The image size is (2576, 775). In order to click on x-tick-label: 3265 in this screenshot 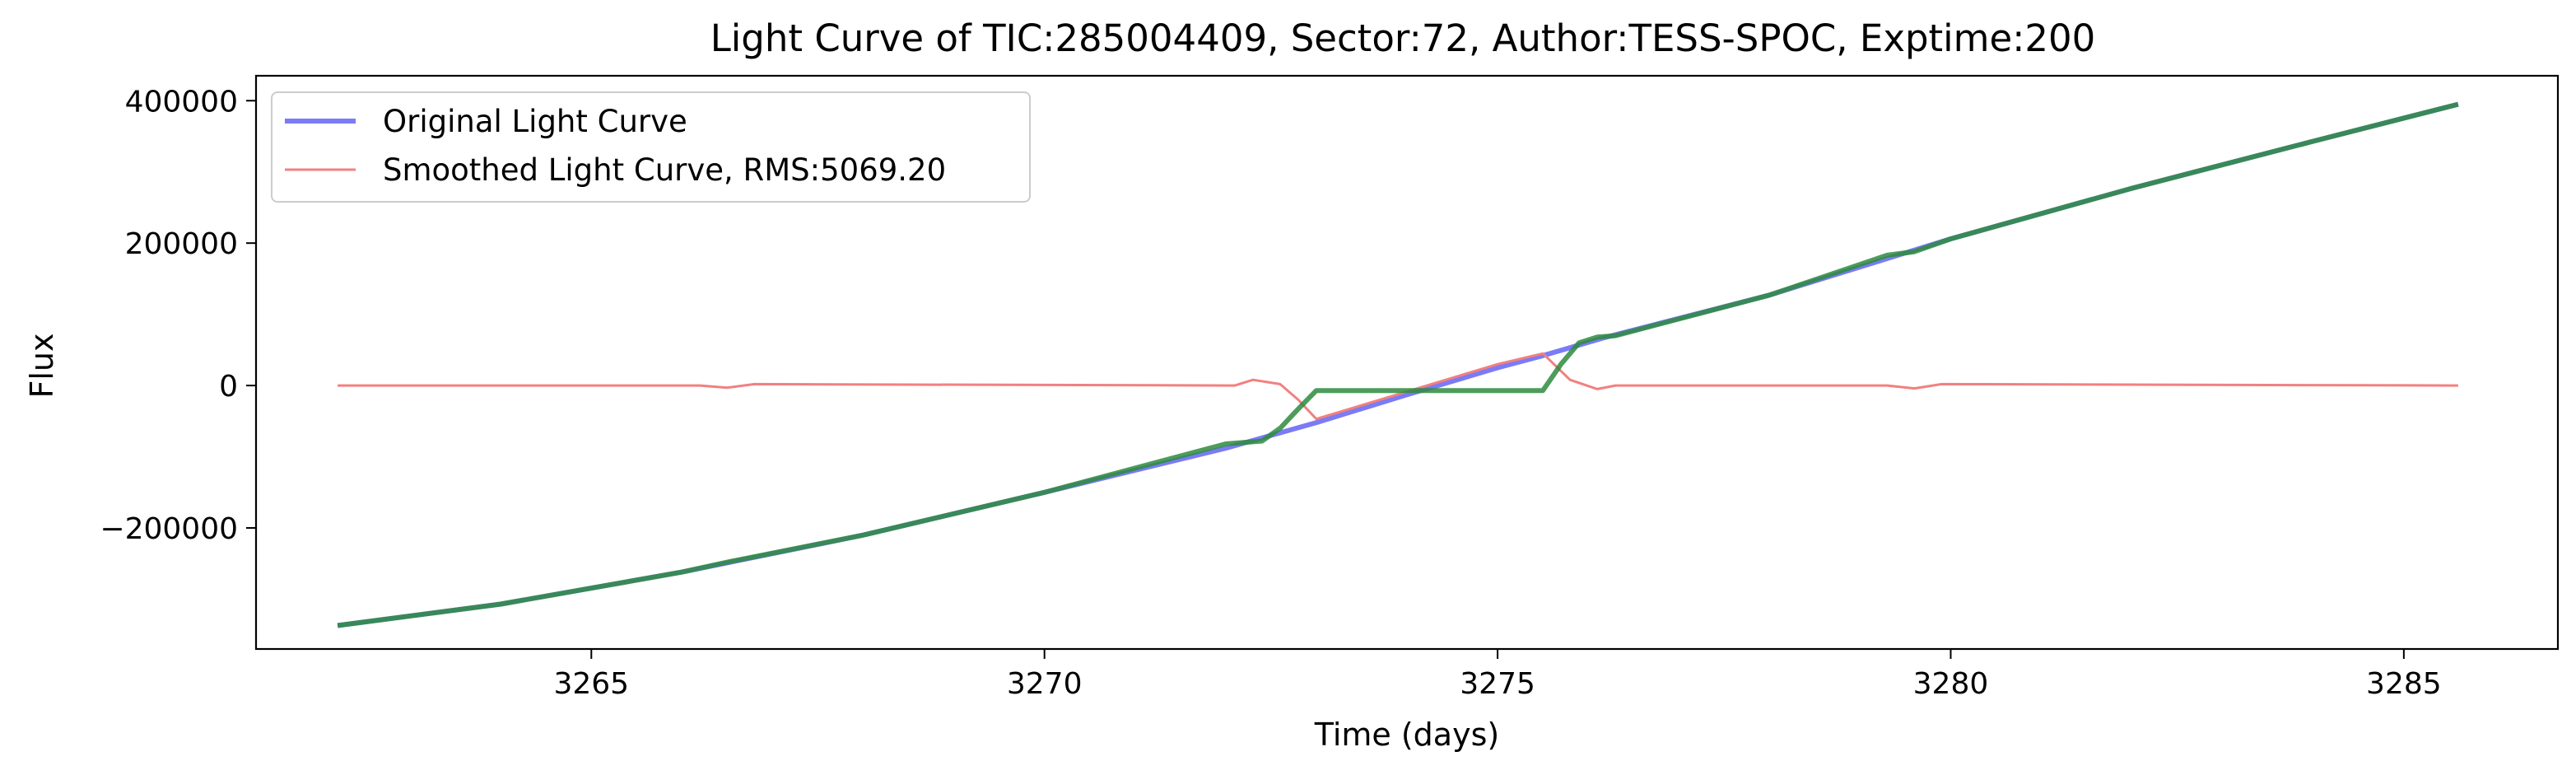, I will do `click(591, 684)`.